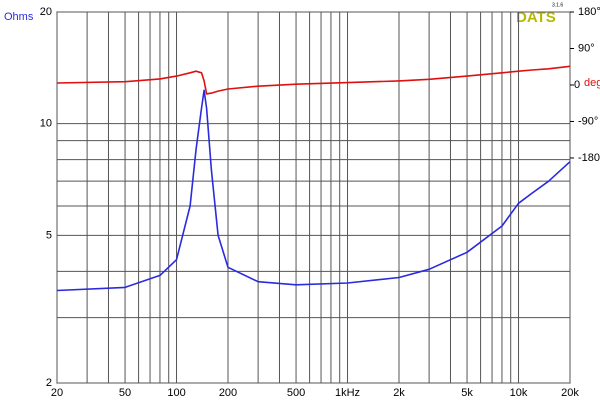 The image size is (600, 403). I want to click on y2-tick-label: 0, so click(577, 85).